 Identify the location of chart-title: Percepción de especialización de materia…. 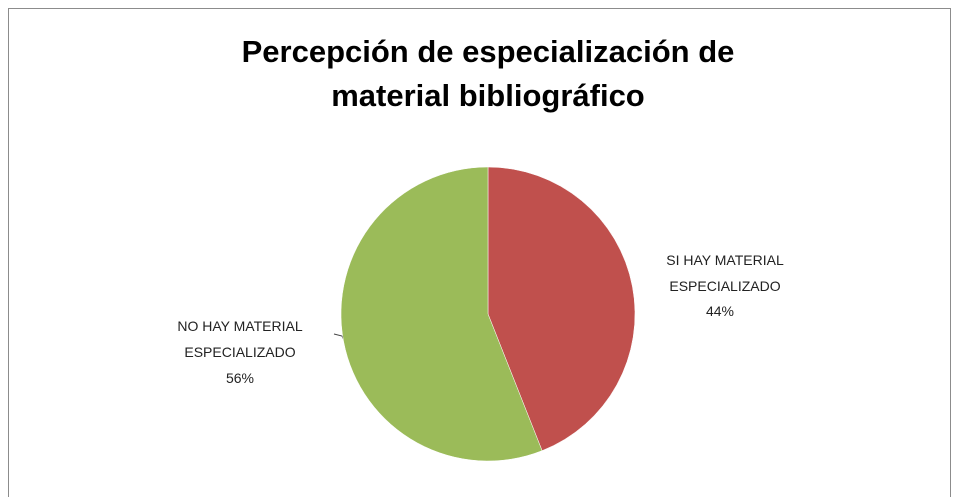
(488, 73).